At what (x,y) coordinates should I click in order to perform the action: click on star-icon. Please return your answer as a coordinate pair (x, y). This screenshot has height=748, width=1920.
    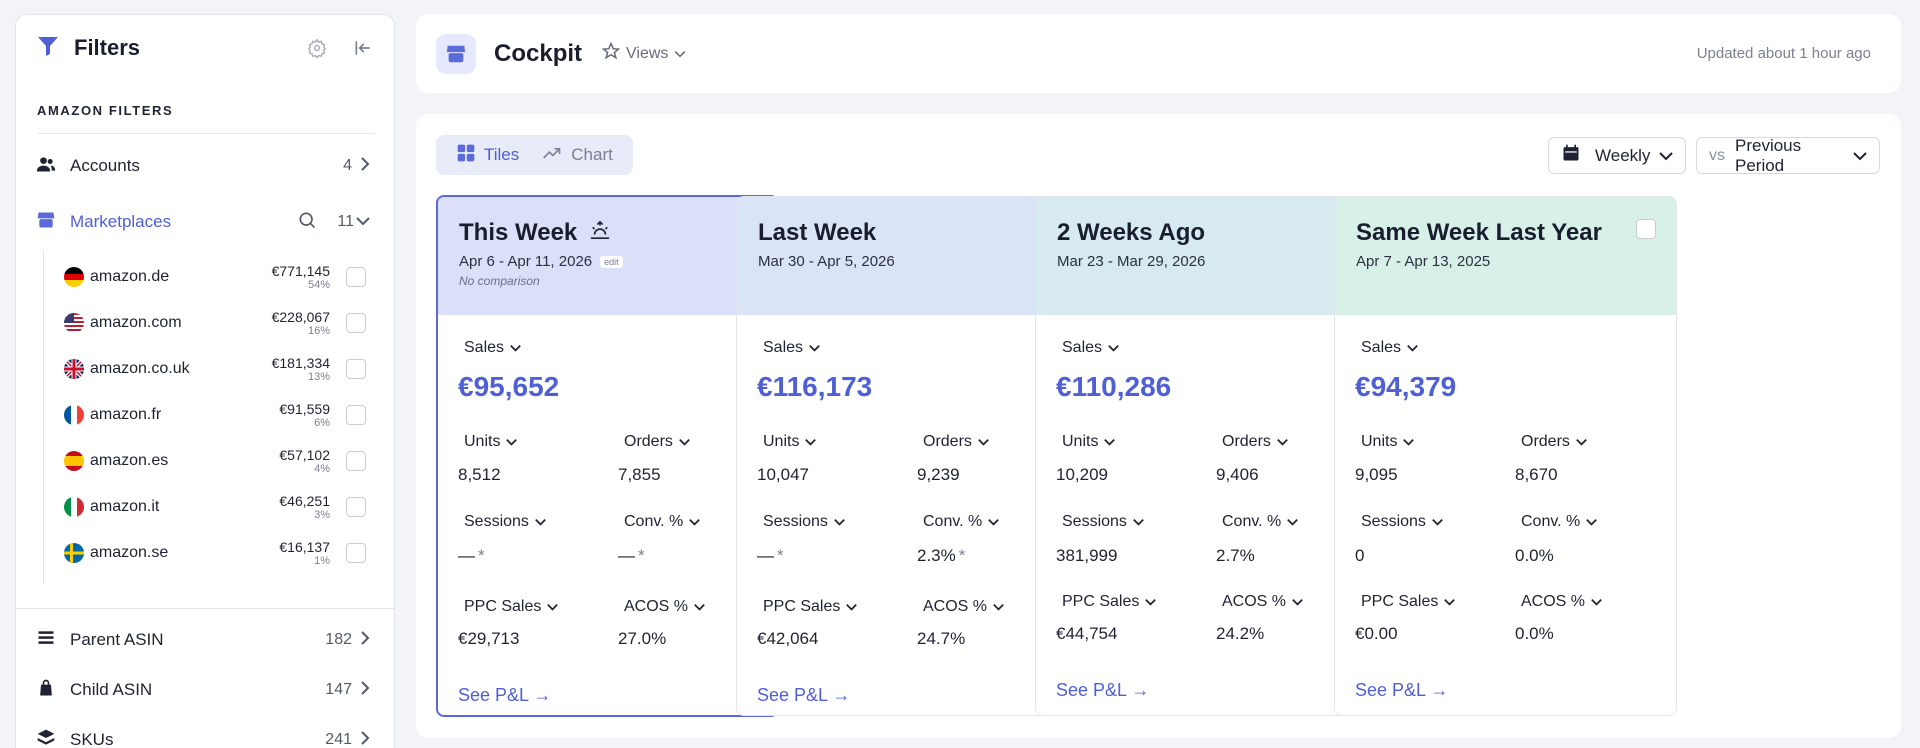
    Looking at the image, I should click on (611, 53).